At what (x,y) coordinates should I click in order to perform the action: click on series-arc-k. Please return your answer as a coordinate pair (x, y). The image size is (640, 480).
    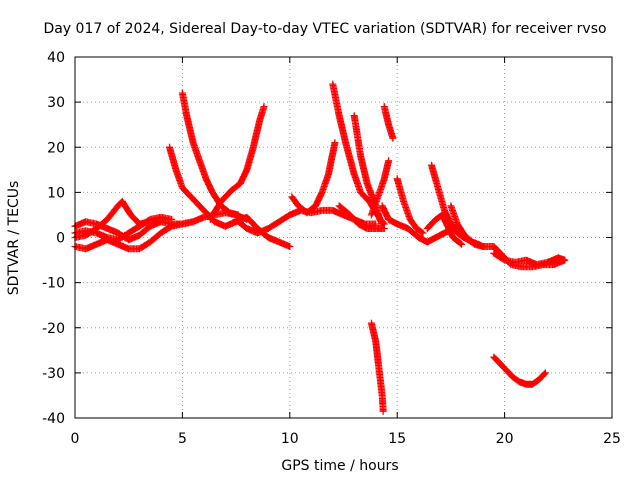
    Looking at the image, I should click on (361, 217).